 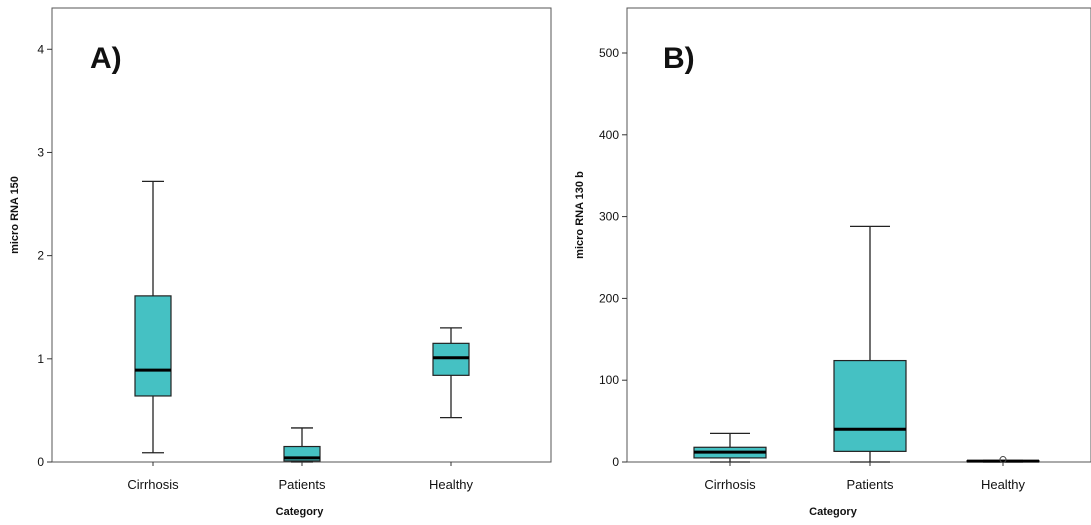 What do you see at coordinates (106, 58) in the screenshot?
I see `panel-a-label: A)` at bounding box center [106, 58].